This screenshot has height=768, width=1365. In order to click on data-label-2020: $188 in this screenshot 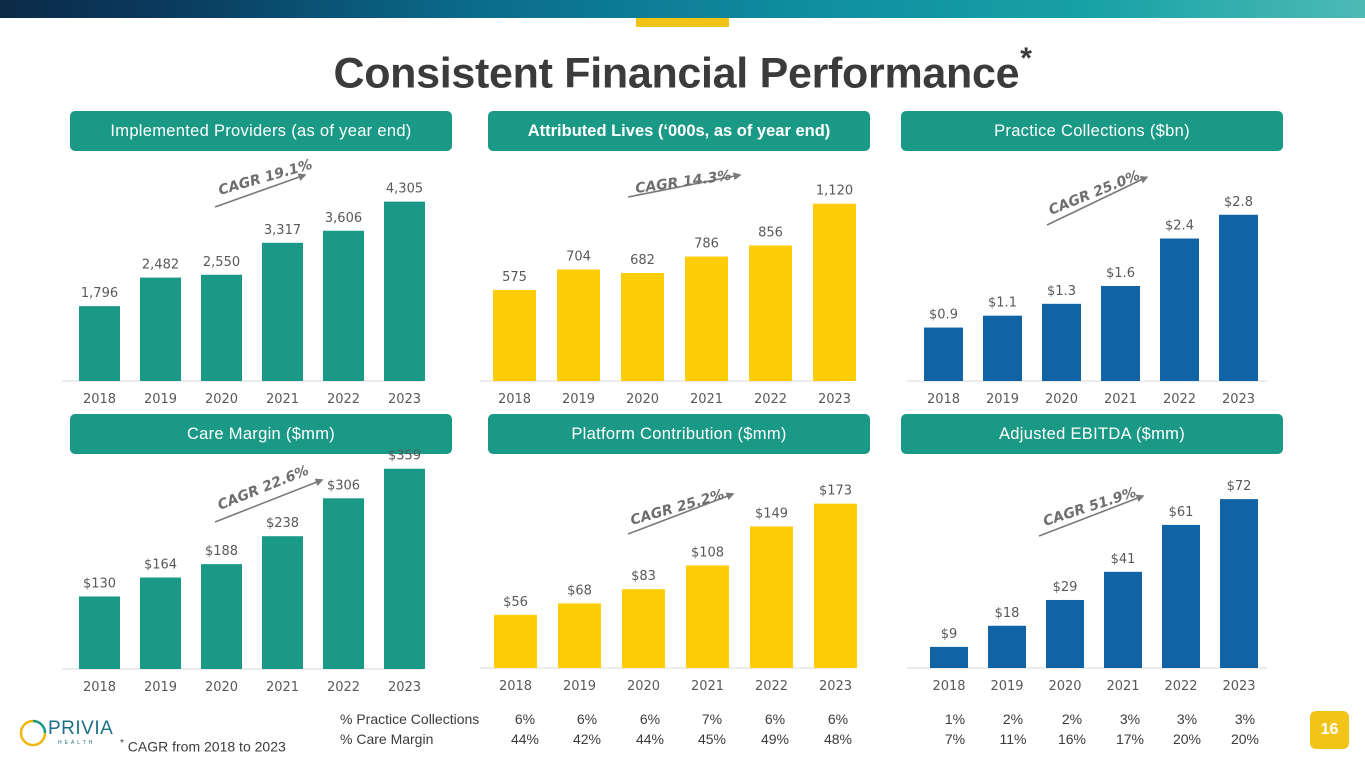, I will do `click(221, 551)`.